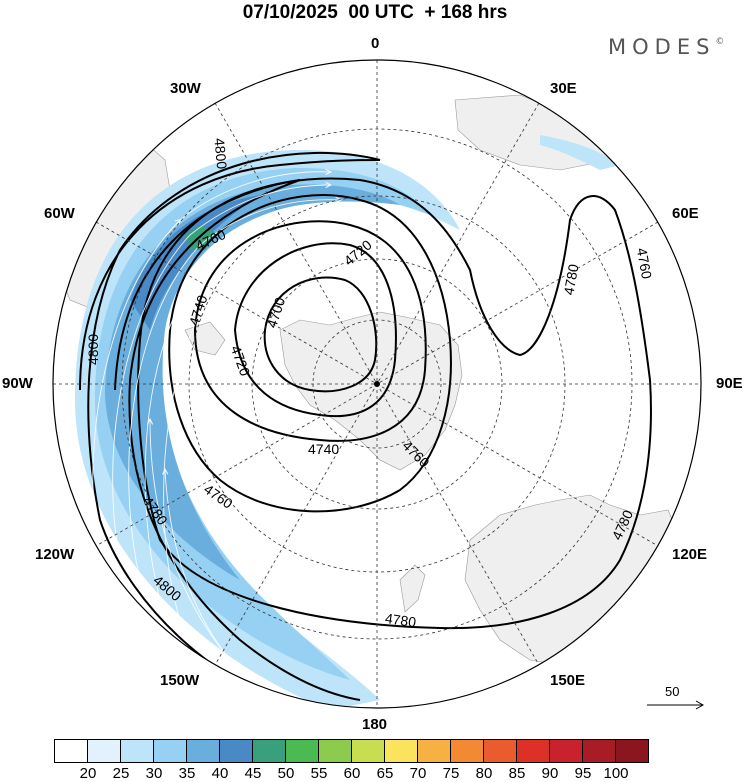 This screenshot has width=750, height=782. What do you see at coordinates (59, 213) in the screenshot?
I see `lon-label-60w: 60W` at bounding box center [59, 213].